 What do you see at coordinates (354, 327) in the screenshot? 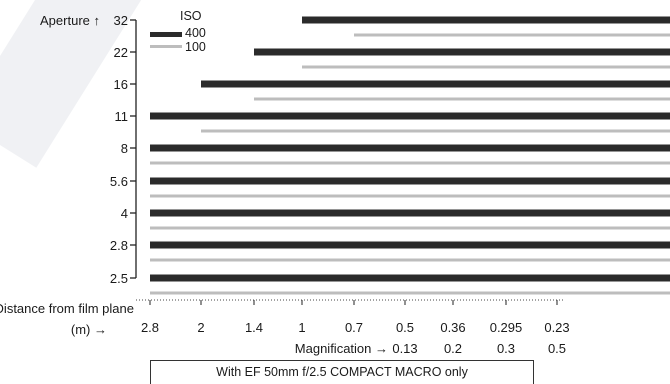
I see `x-tick-label-0.7: 0.7` at bounding box center [354, 327].